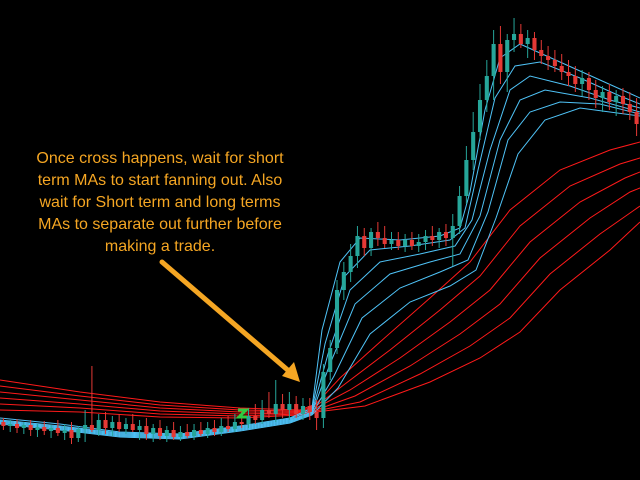 The image size is (640, 480). Describe the element at coordinates (226, 317) in the screenshot. I see `annotation-arrow` at that location.